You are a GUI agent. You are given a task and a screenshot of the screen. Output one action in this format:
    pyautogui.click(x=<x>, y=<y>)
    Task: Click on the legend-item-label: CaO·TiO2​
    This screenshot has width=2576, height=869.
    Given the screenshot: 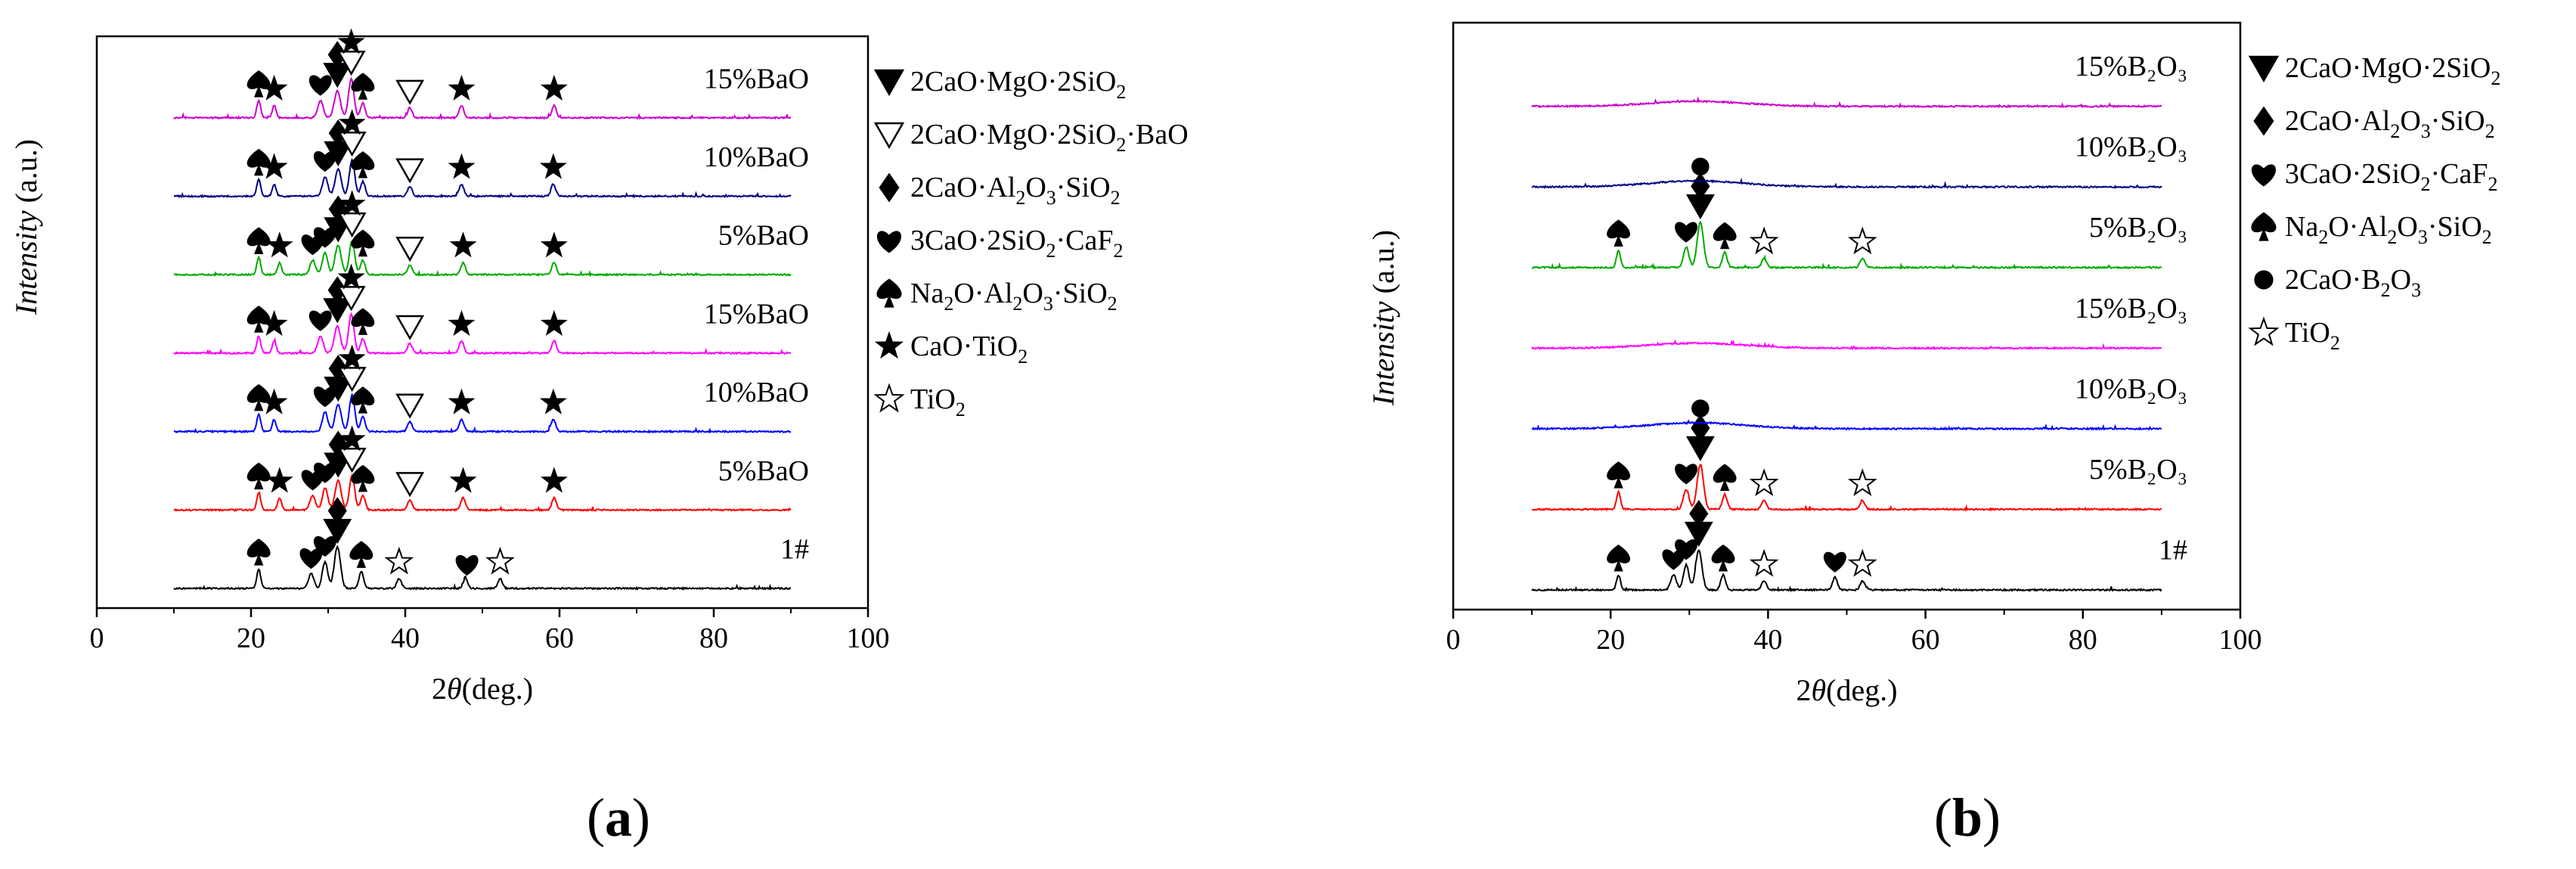 What is the action you would take?
    pyautogui.click(x=969, y=350)
    